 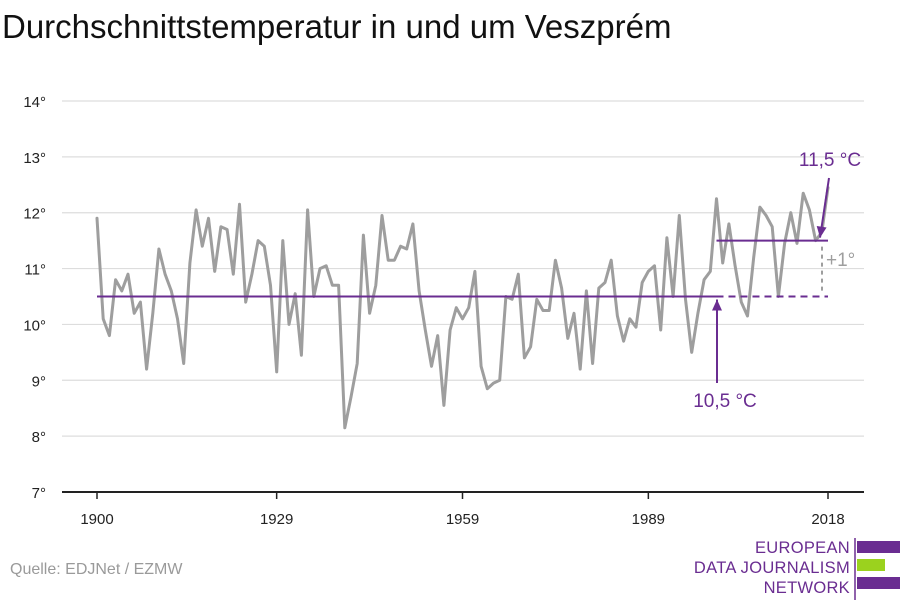 What do you see at coordinates (34, 325) in the screenshot?
I see `y-tick-label: 10°` at bounding box center [34, 325].